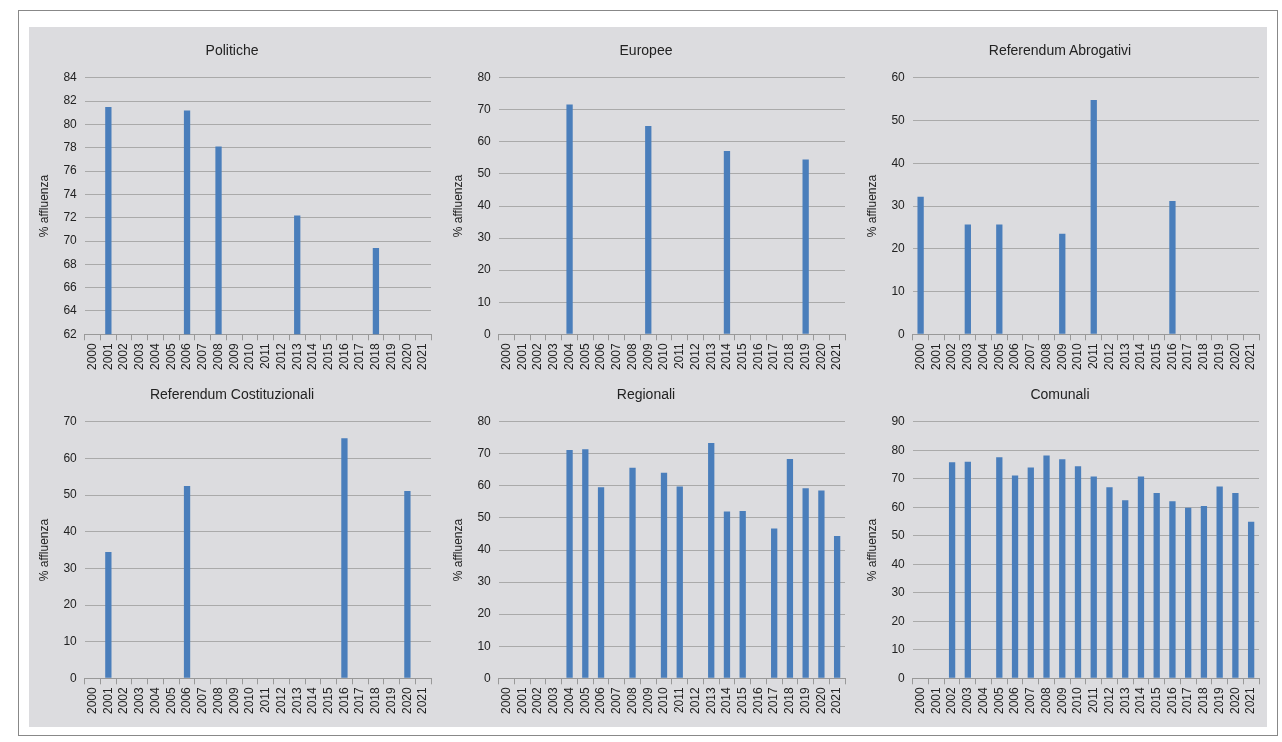 Image resolution: width=1282 pixels, height=742 pixels. I want to click on x-tick-label: 2011, so click(1093, 356).